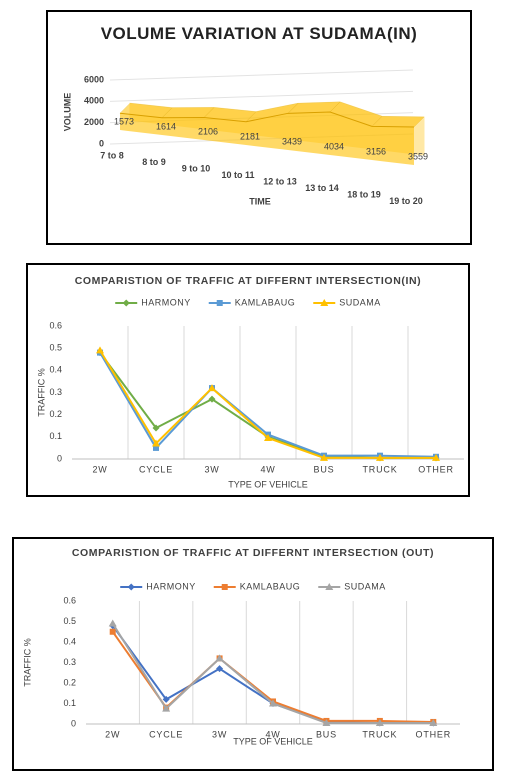  Describe the element at coordinates (166, 734) in the screenshot. I see `x-tick-label: CYCLE` at that location.